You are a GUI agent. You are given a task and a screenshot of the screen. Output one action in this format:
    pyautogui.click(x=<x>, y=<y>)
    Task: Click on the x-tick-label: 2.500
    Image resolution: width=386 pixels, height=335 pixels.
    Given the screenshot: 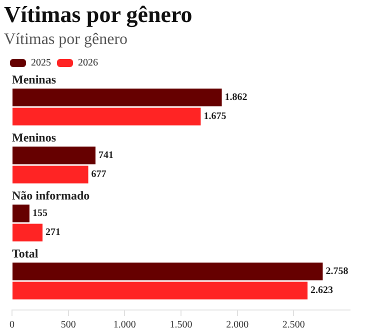 What is the action you would take?
    pyautogui.click(x=293, y=325)
    